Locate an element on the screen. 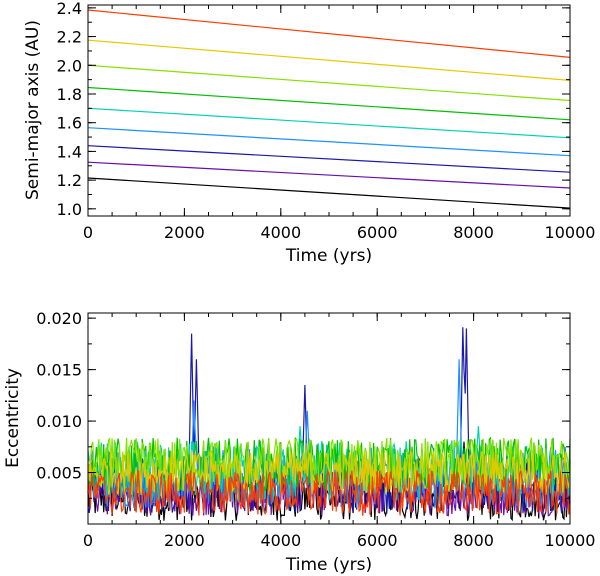 The height and width of the screenshot is (576, 600). eccentricity-xtick-label: 0 is located at coordinates (88, 540).